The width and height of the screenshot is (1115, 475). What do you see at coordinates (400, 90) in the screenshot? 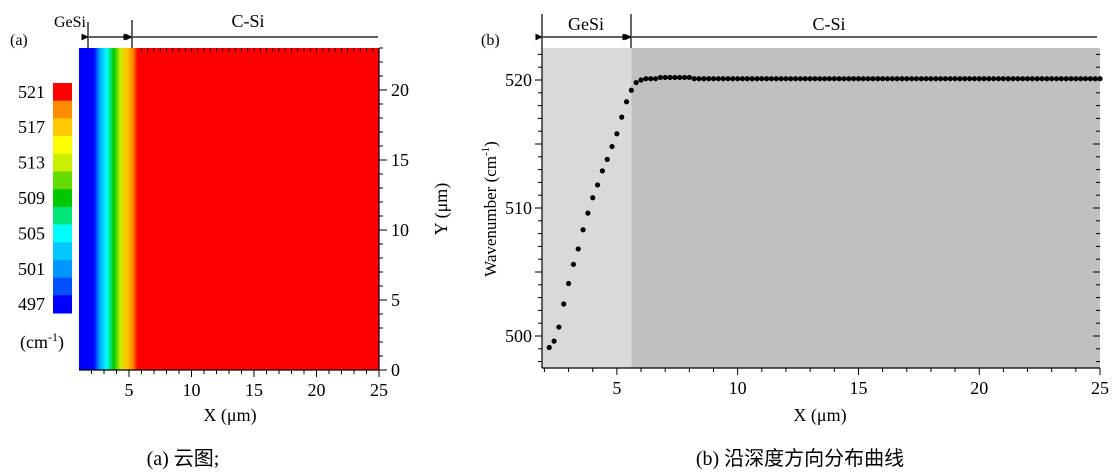
I see `y-tick-label: 20` at bounding box center [400, 90].